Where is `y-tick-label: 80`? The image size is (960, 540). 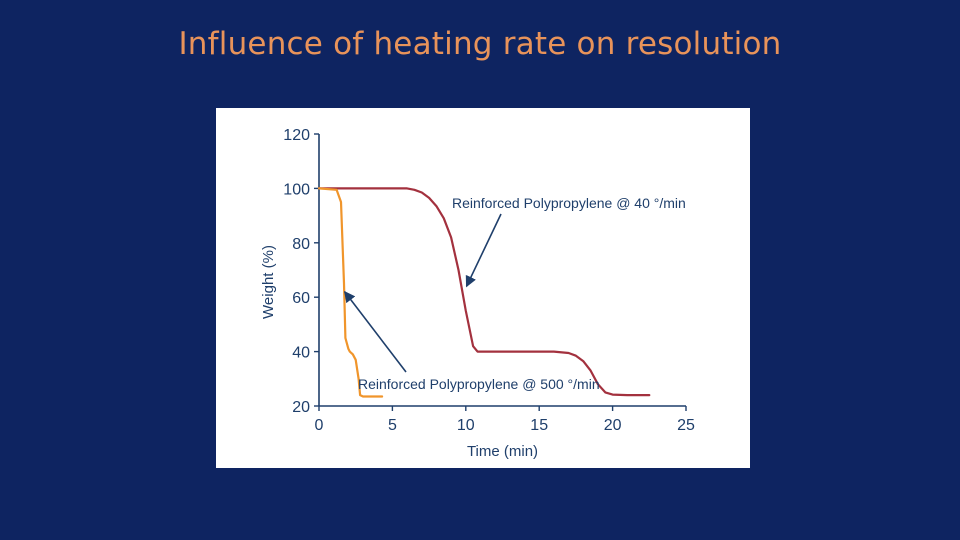
y-tick-label: 80 is located at coordinates (301, 244).